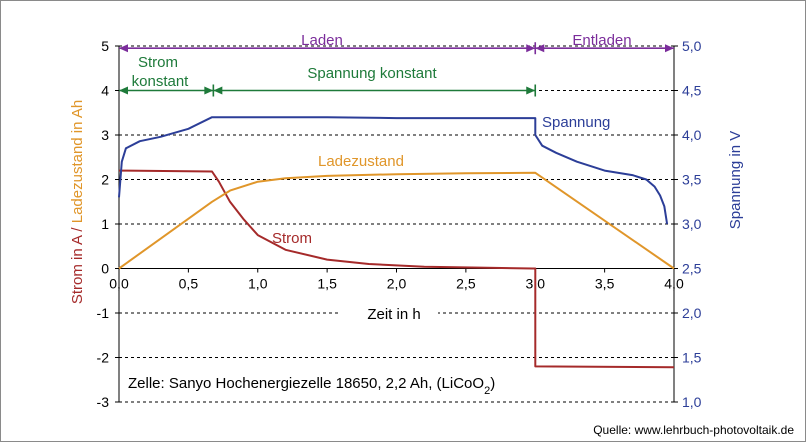  What do you see at coordinates (105, 46) in the screenshot?
I see `y-left-tick-label: 5` at bounding box center [105, 46].